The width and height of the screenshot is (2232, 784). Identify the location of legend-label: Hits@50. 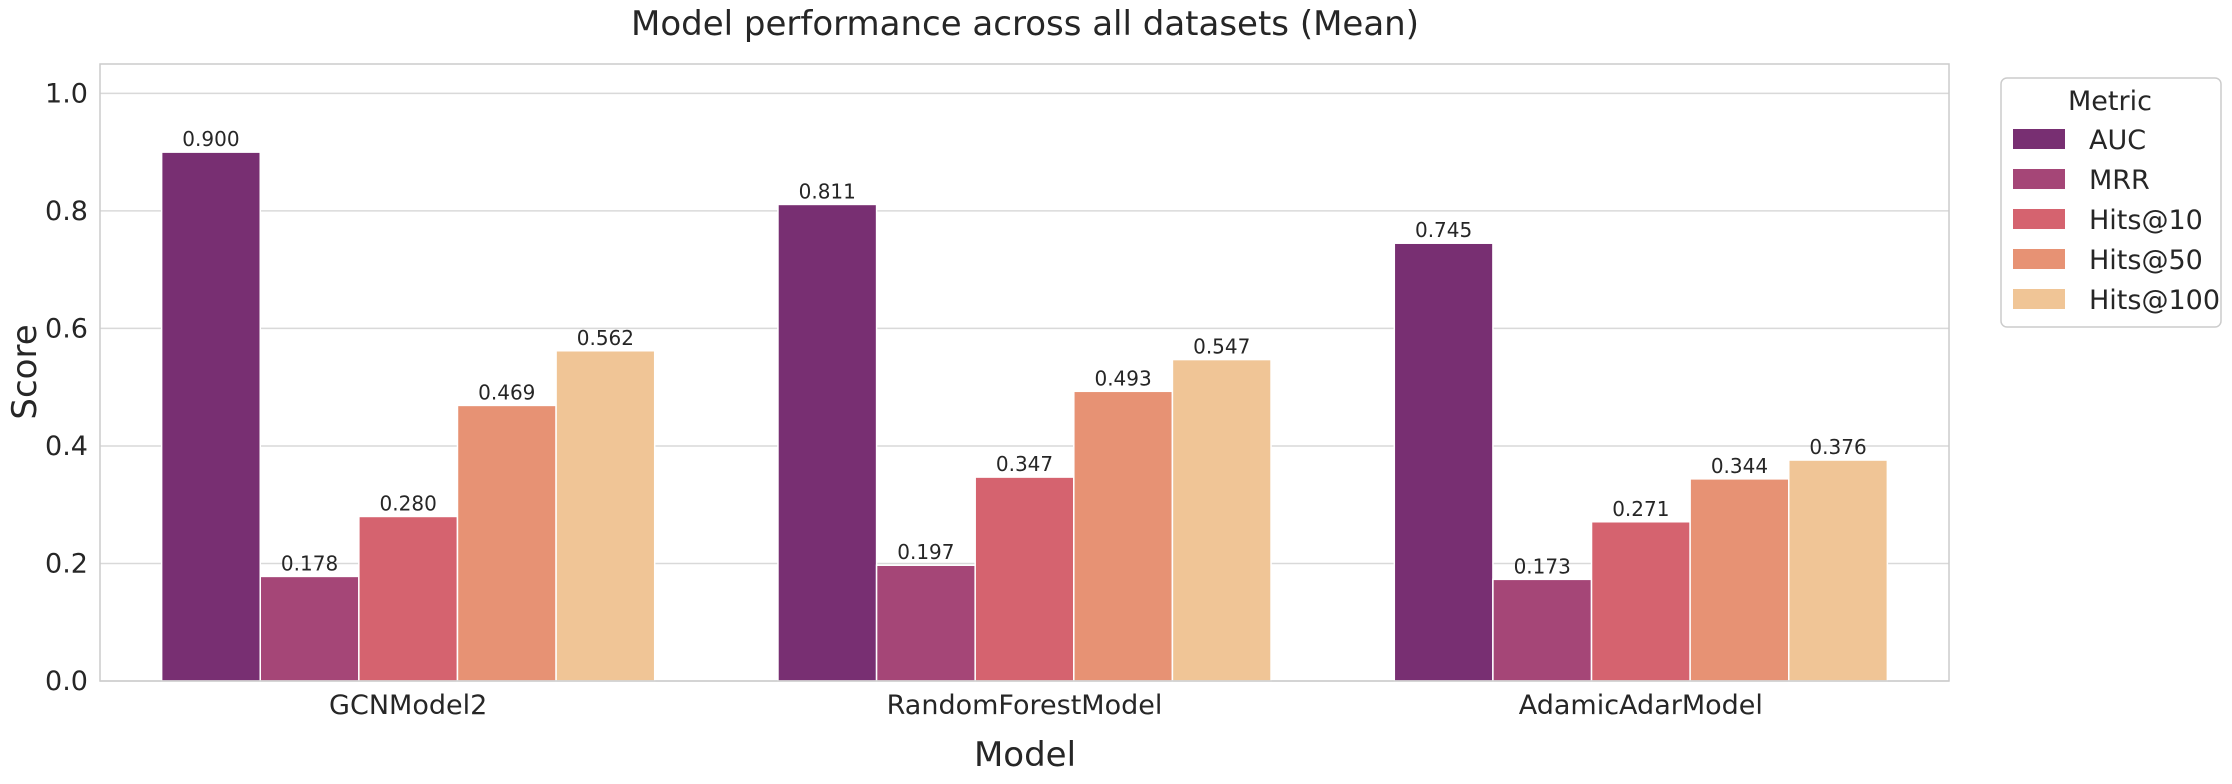
(2146, 260).